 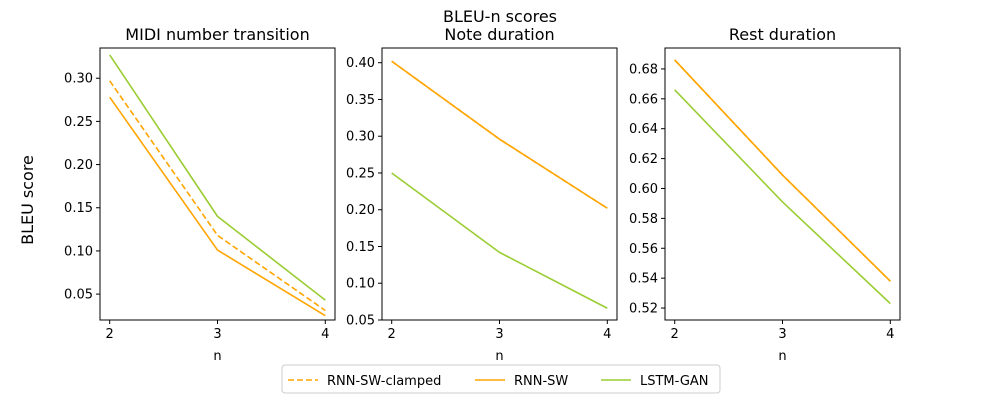 What do you see at coordinates (643, 99) in the screenshot?
I see `y-tick-label: 0.66` at bounding box center [643, 99].